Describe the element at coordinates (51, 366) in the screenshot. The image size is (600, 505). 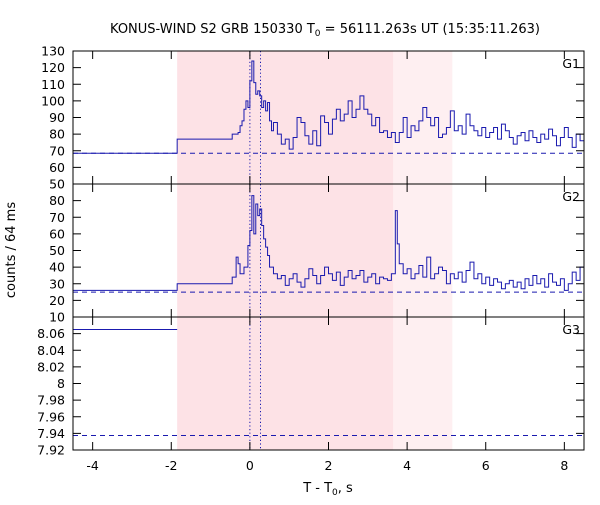
I see `g3-y-tick-label: 8.02` at that location.